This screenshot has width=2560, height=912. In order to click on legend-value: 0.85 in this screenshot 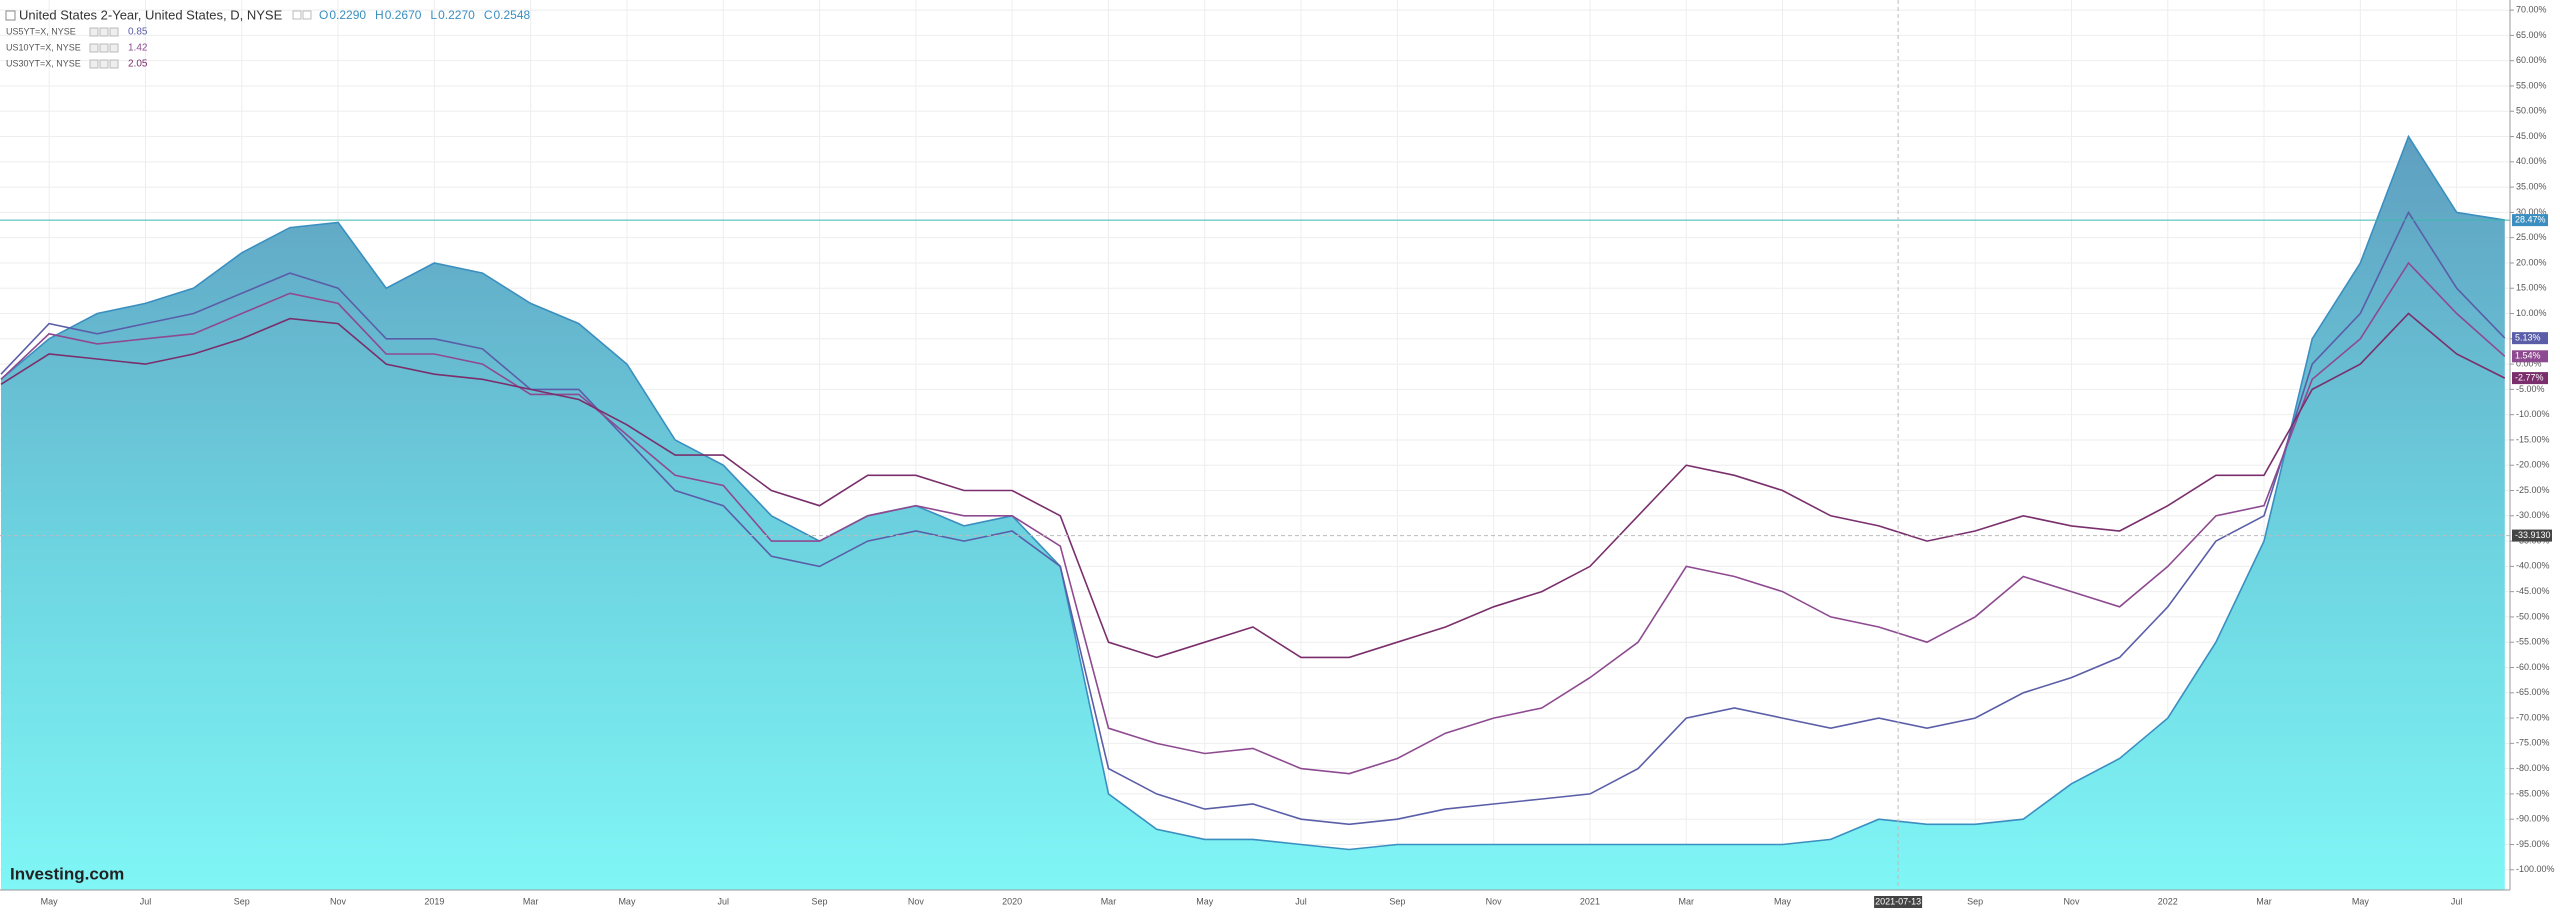, I will do `click(138, 32)`.